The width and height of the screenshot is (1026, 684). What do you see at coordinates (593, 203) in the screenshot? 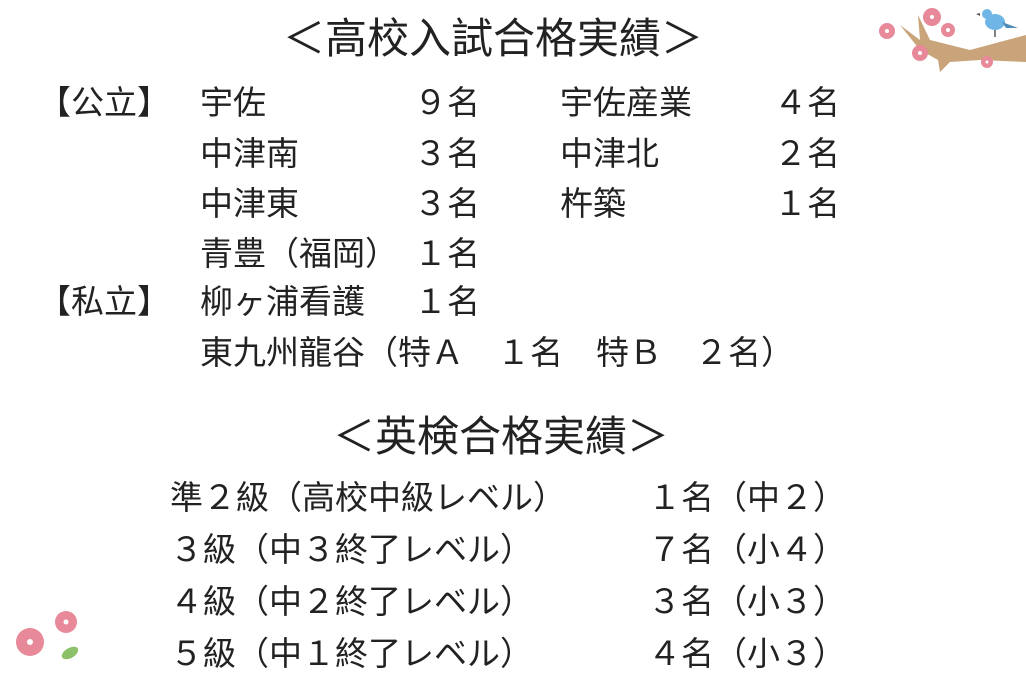
I see `school-name: 杵築` at bounding box center [593, 203].